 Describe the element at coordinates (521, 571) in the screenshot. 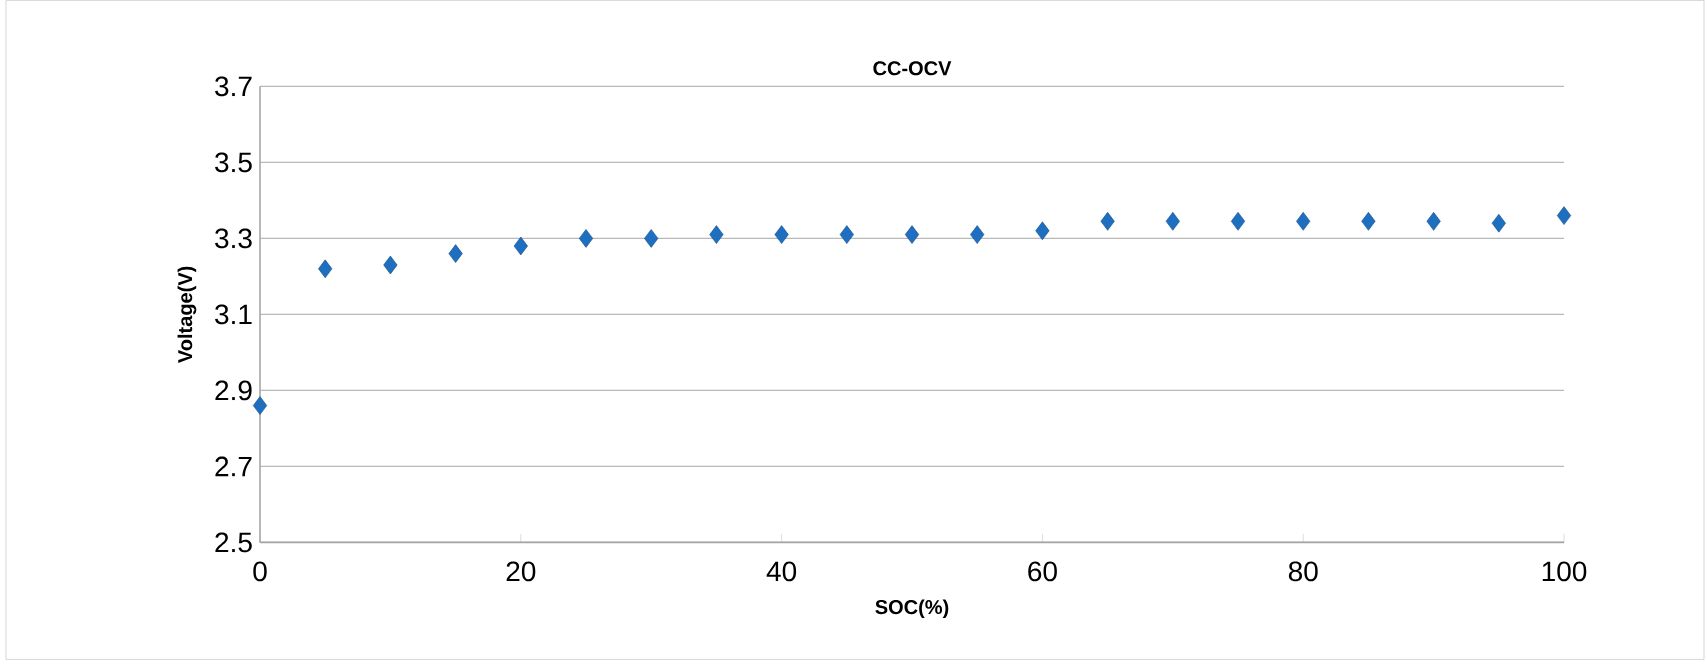

I see `x-tick-label: 20` at that location.